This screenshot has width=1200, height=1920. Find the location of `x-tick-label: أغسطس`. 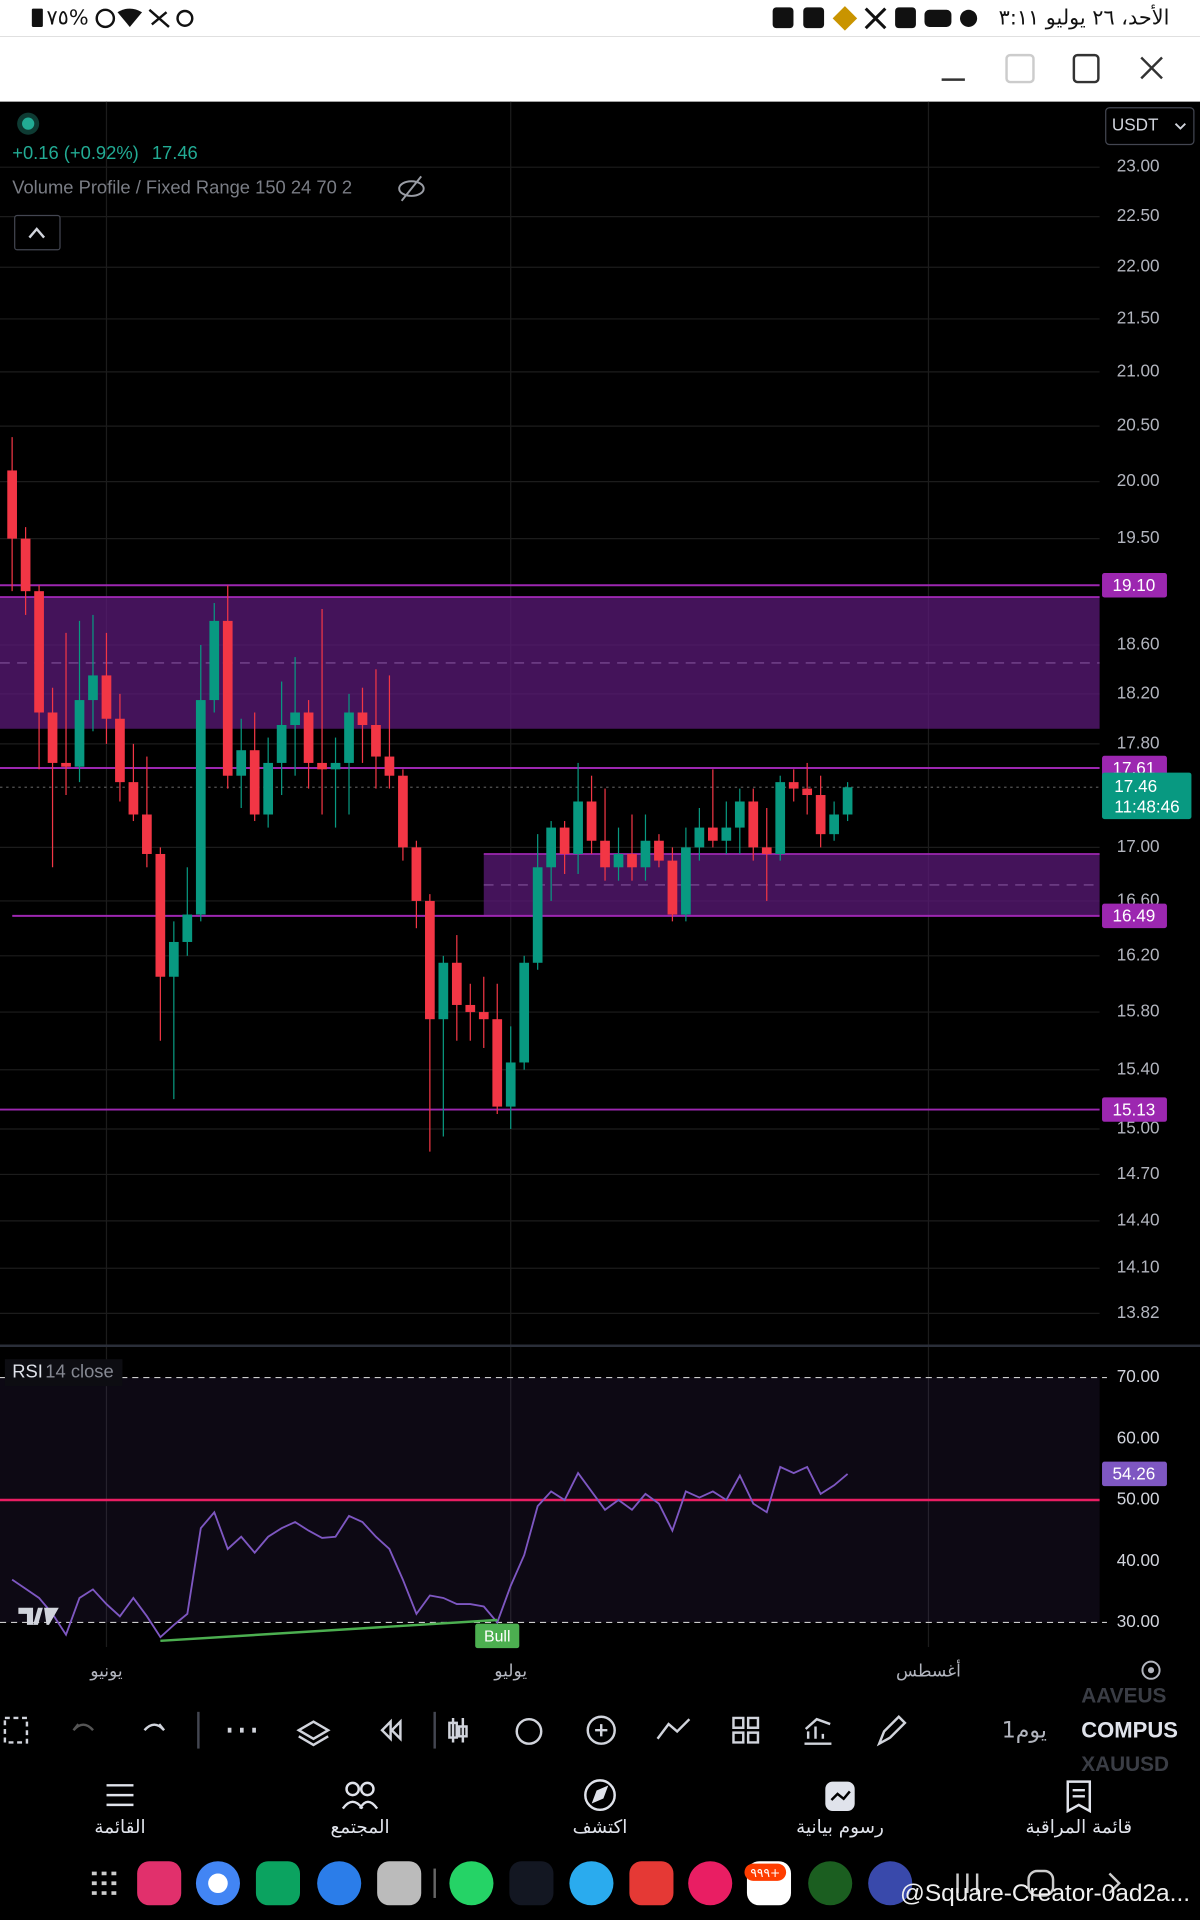

x-tick-label: أغسطس is located at coordinates (928, 1670).